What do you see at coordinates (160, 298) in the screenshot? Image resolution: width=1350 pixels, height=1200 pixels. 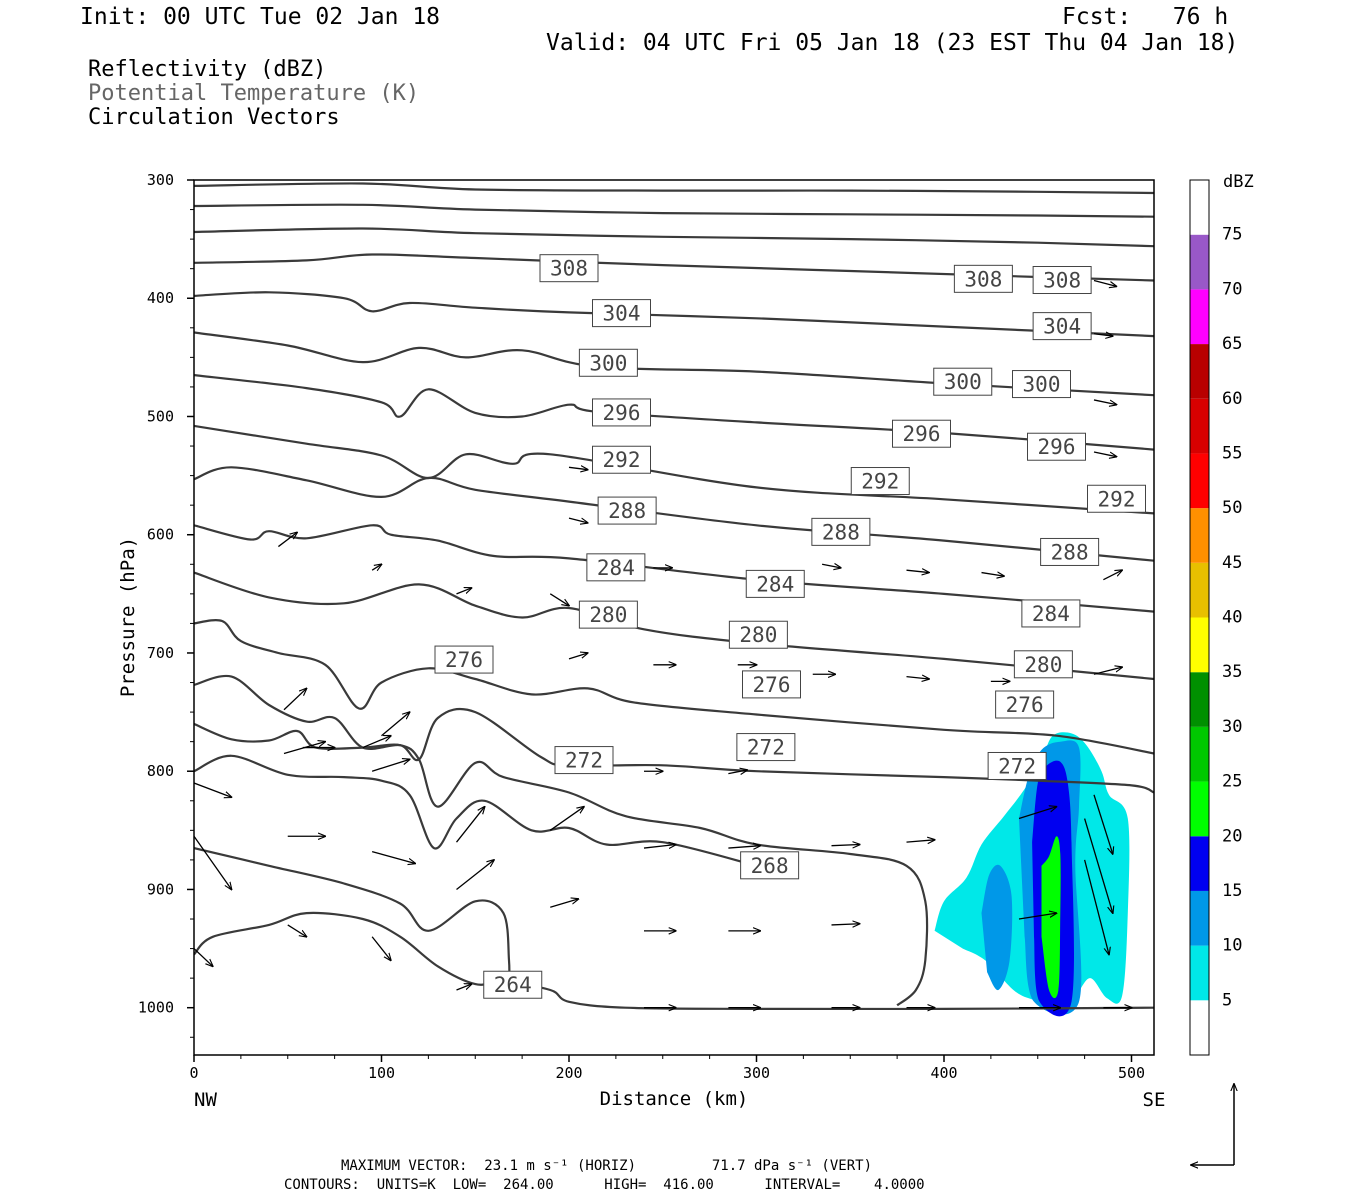 I see `y-tick-label: 400` at bounding box center [160, 298].